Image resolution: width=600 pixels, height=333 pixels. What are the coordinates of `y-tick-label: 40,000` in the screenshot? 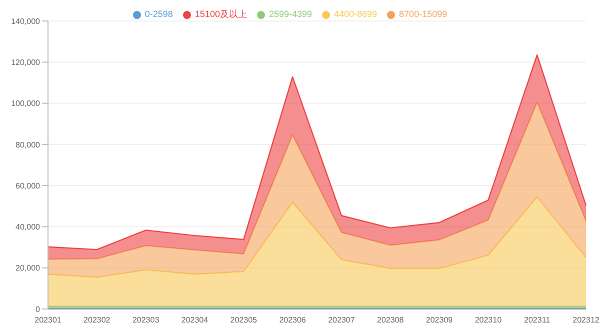 It's located at (28, 227).